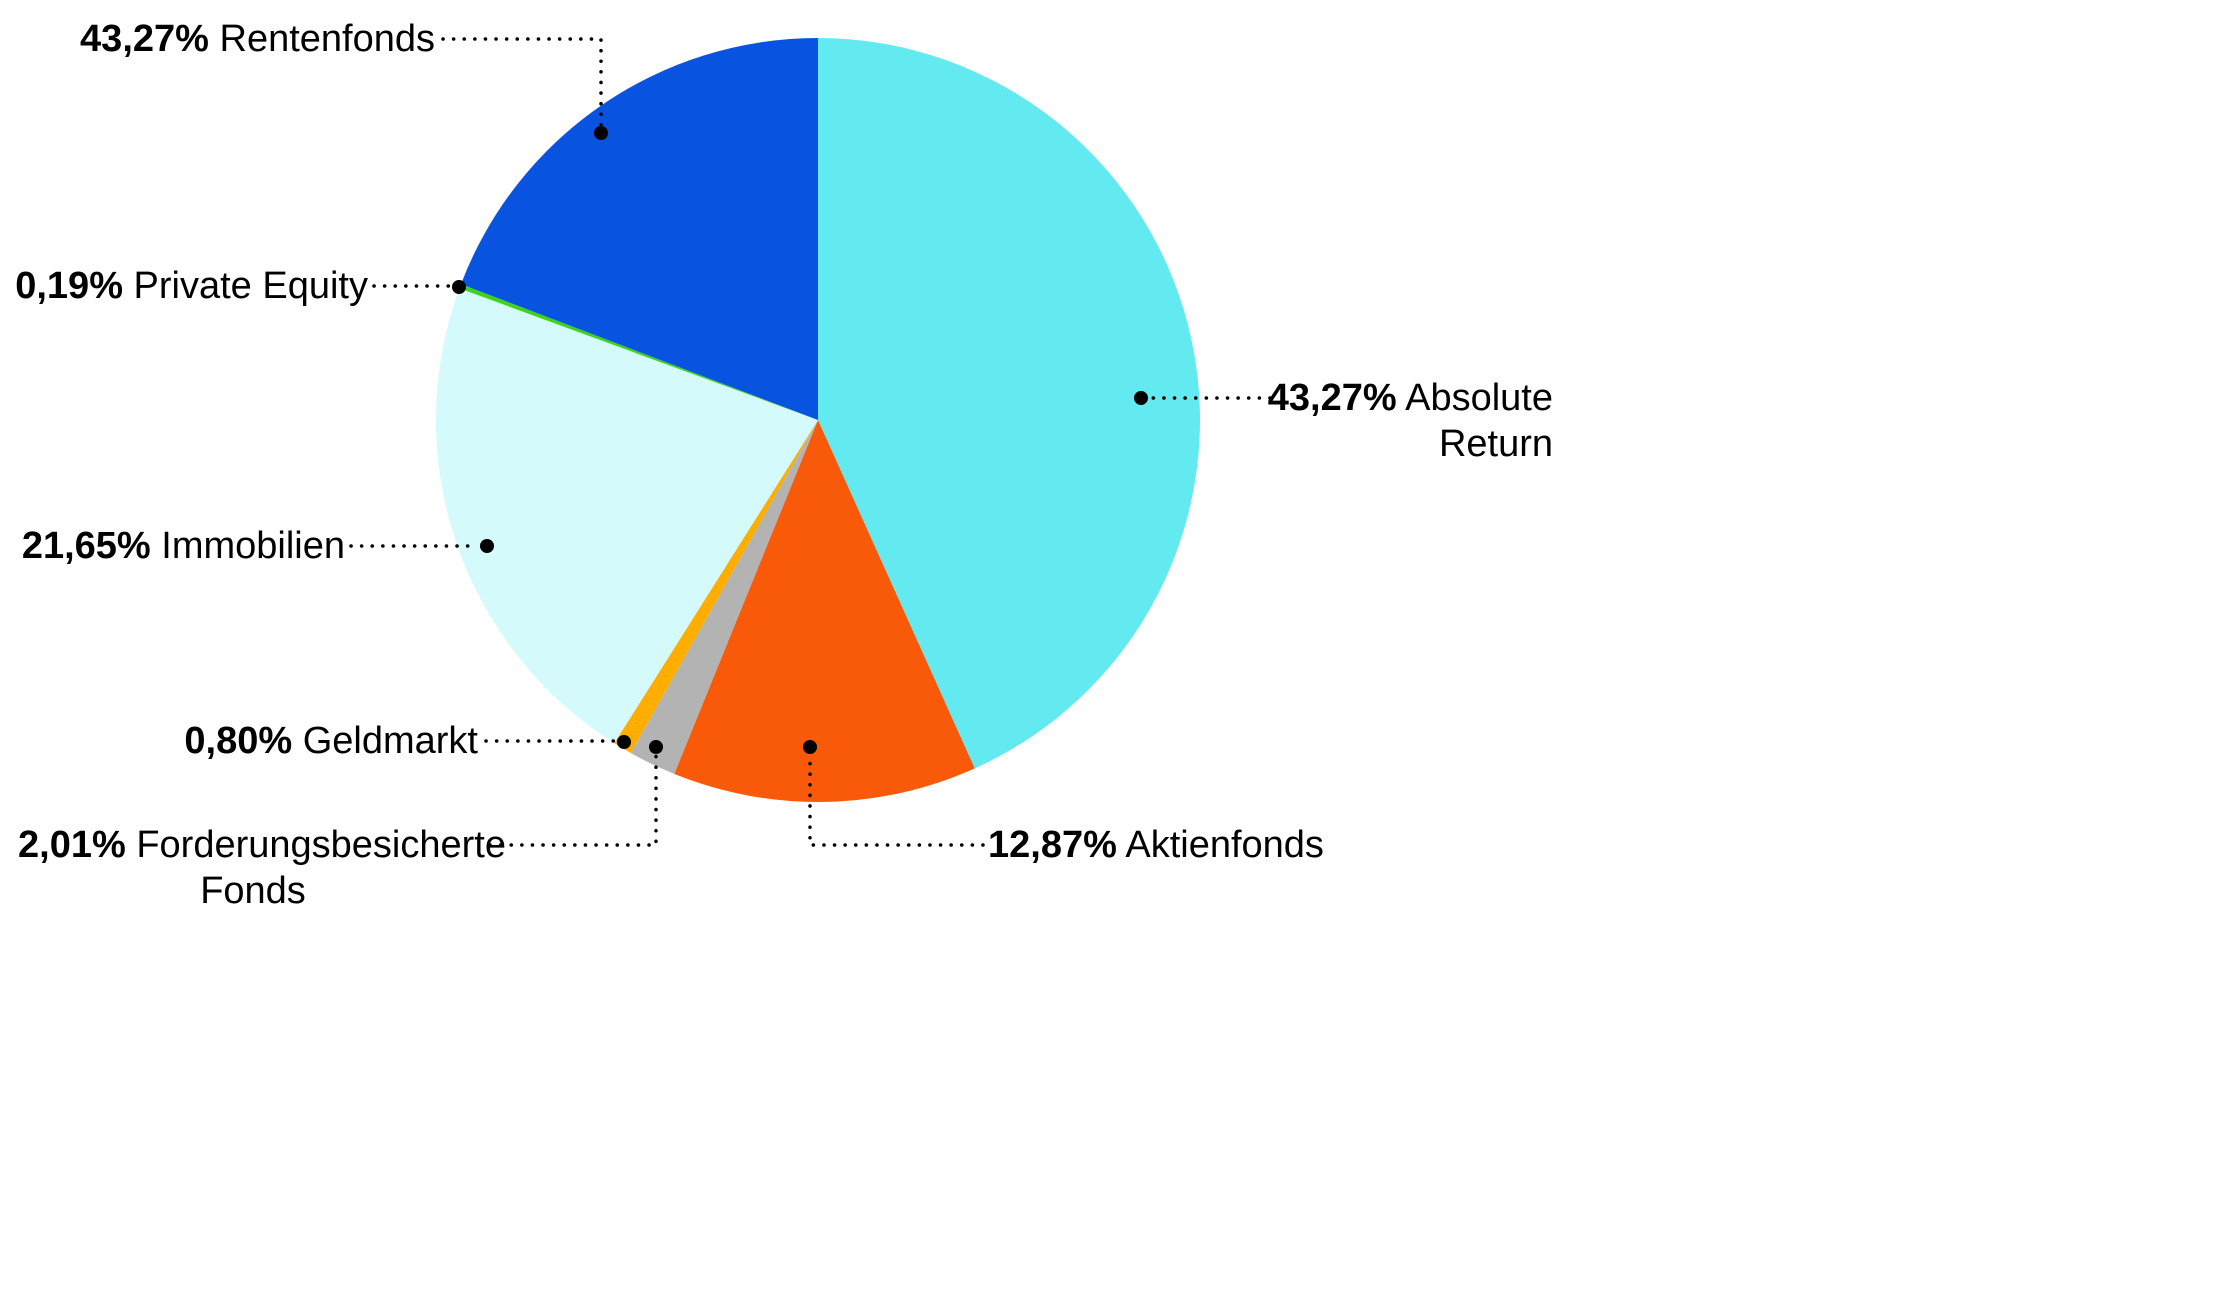 This screenshot has width=2213, height=1292. Describe the element at coordinates (250, 286) in the screenshot. I see `label-private-equity-name: Private Equity` at that location.